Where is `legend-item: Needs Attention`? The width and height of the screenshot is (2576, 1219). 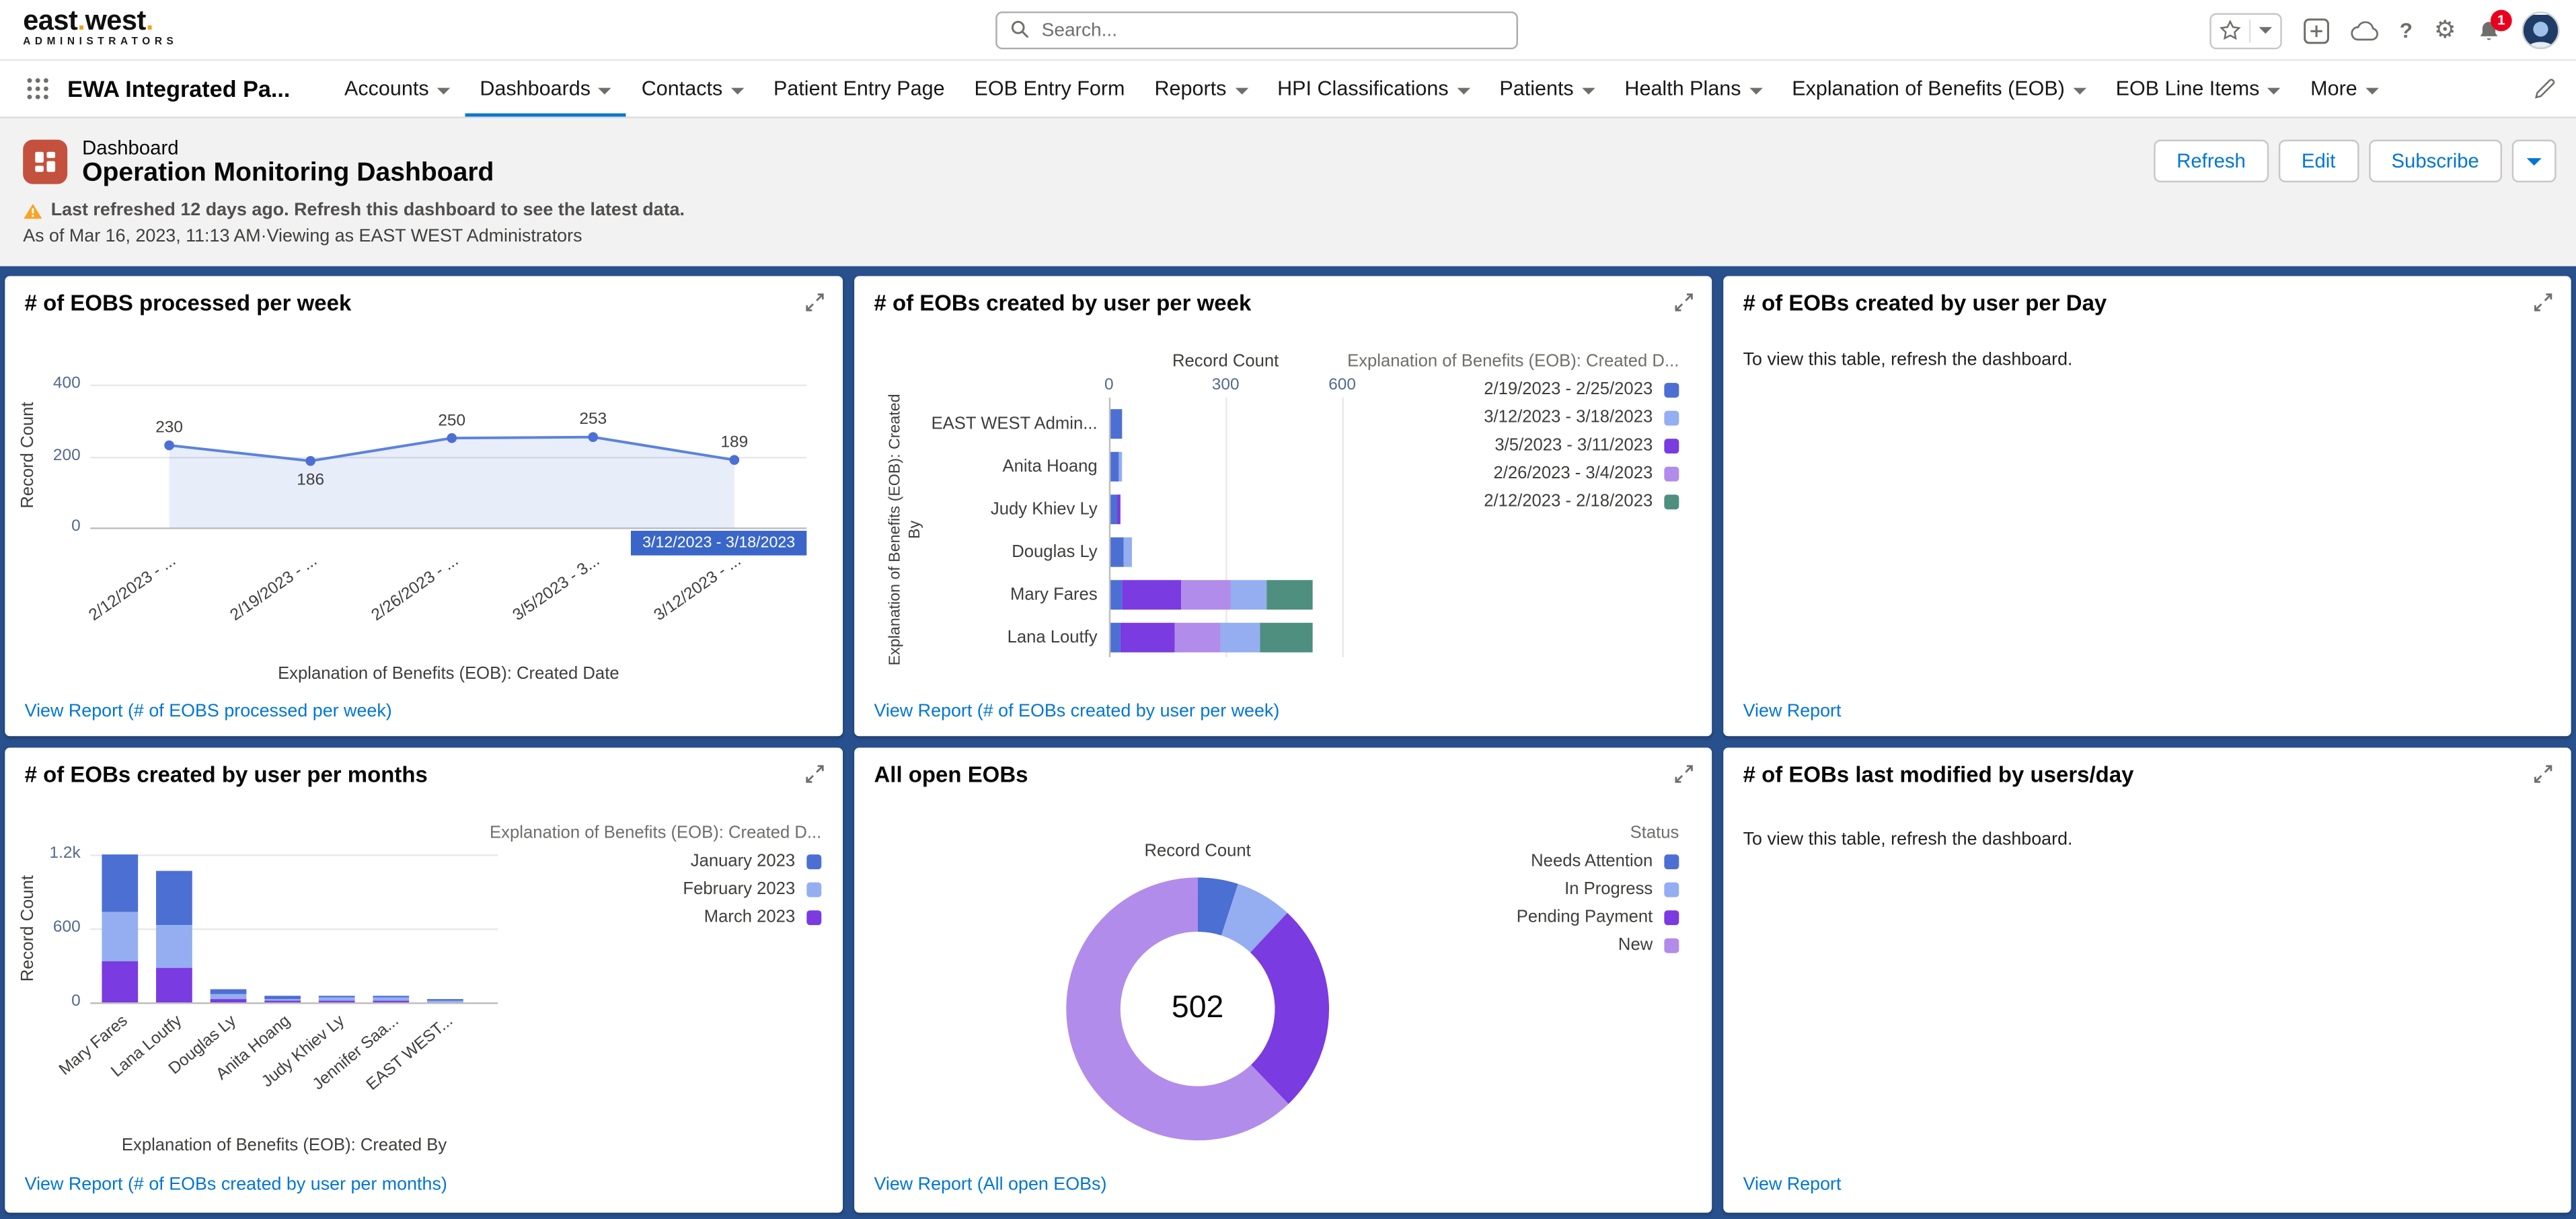 legend-item: Needs Attention is located at coordinates (1605, 861).